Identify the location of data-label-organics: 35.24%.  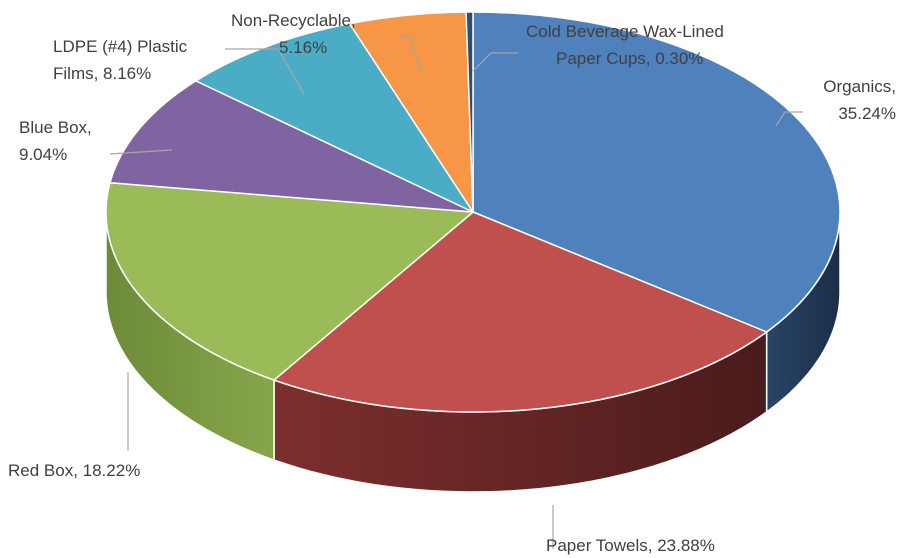
(867, 113).